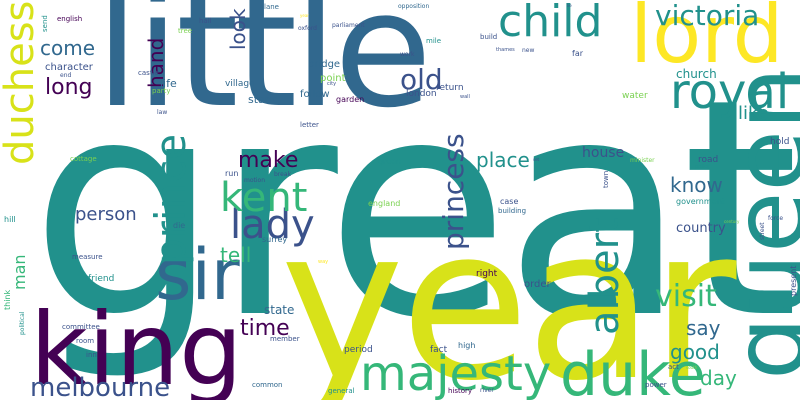 The height and width of the screenshot is (400, 800). Describe the element at coordinates (407, 54) in the screenshot. I see `word-work: work` at that location.